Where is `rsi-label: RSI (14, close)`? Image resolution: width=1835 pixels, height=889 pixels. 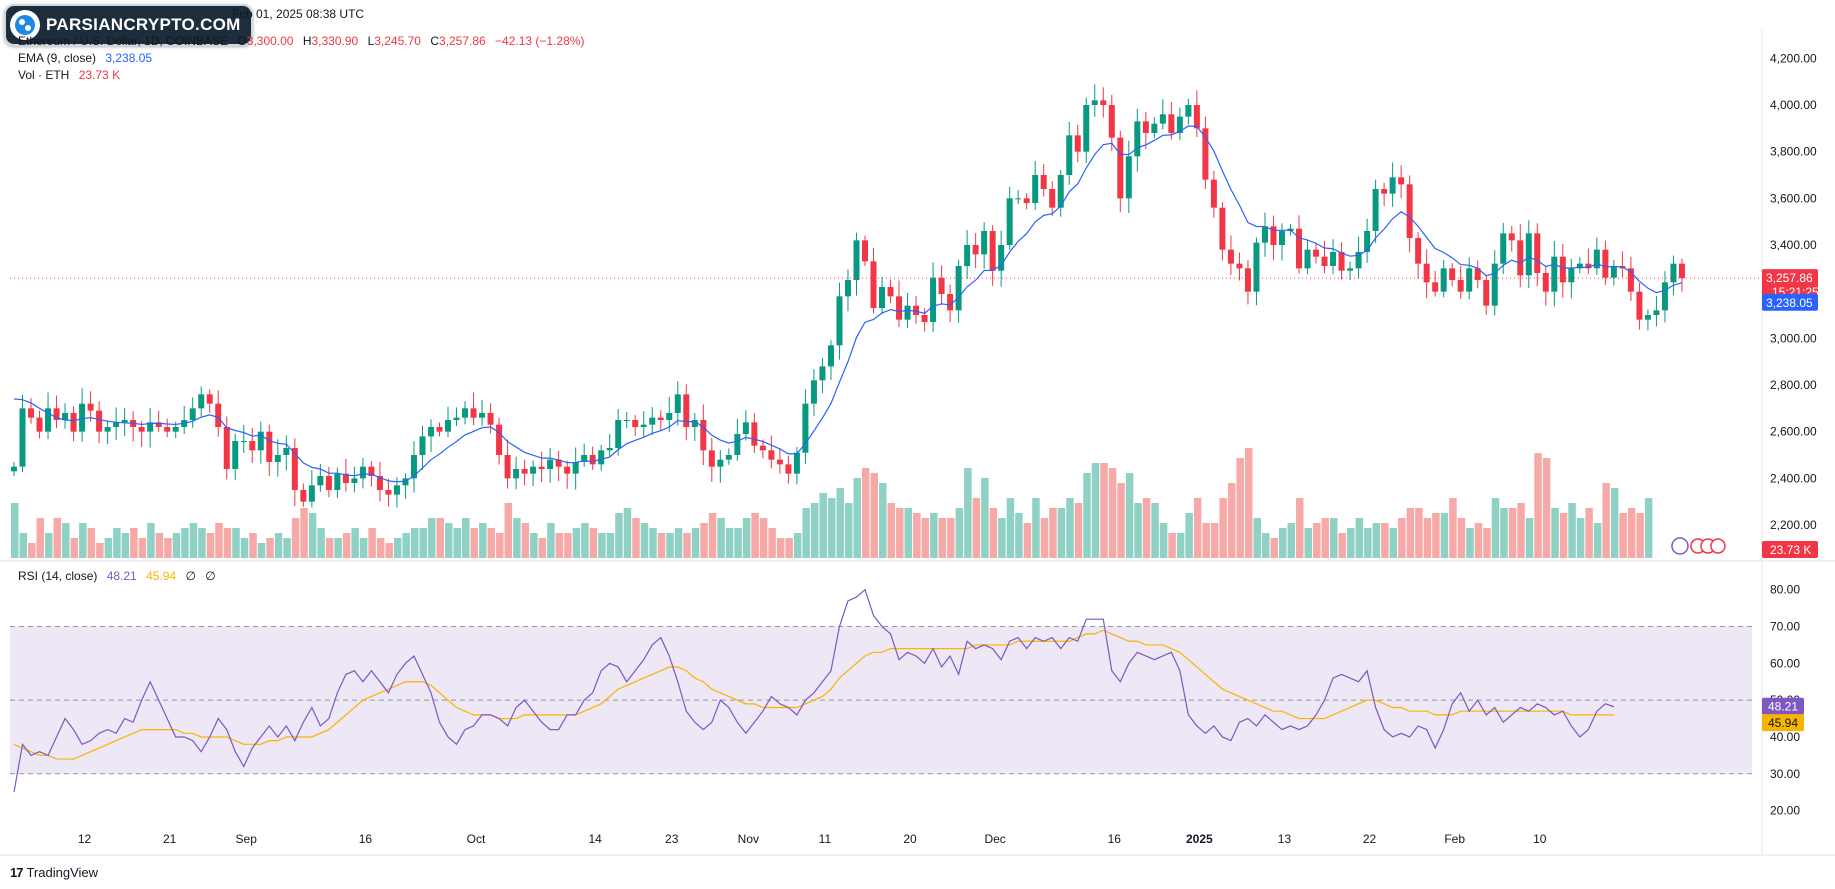 rsi-label: RSI (14, close) is located at coordinates (58, 576).